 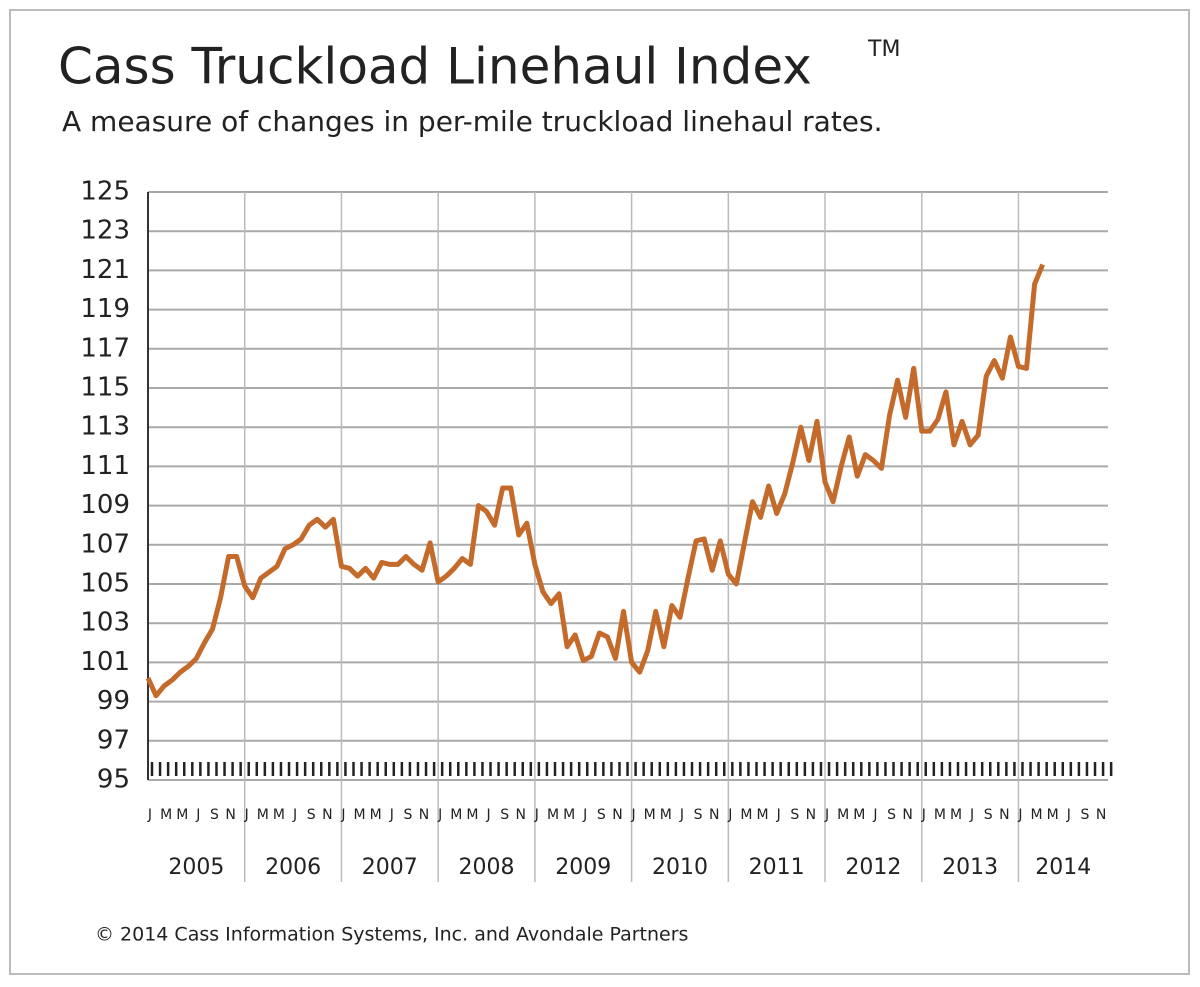 I want to click on y-tick-label: 123, so click(x=105, y=231).